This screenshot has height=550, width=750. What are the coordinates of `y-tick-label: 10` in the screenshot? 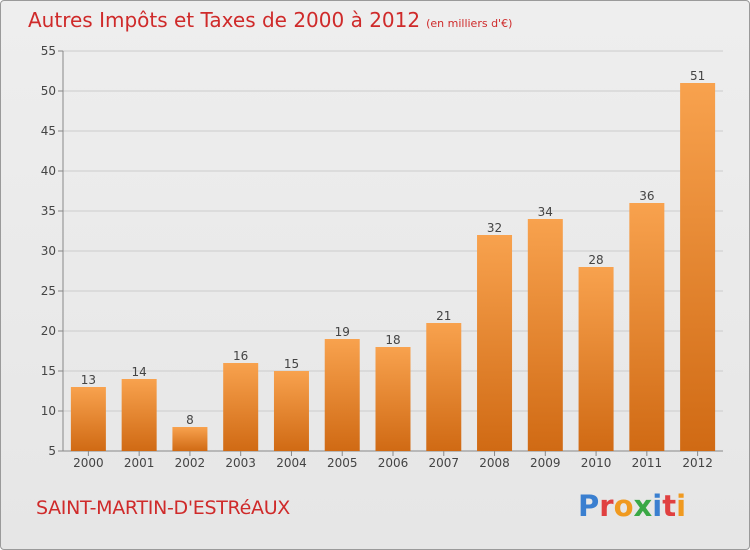 It's located at (48, 411).